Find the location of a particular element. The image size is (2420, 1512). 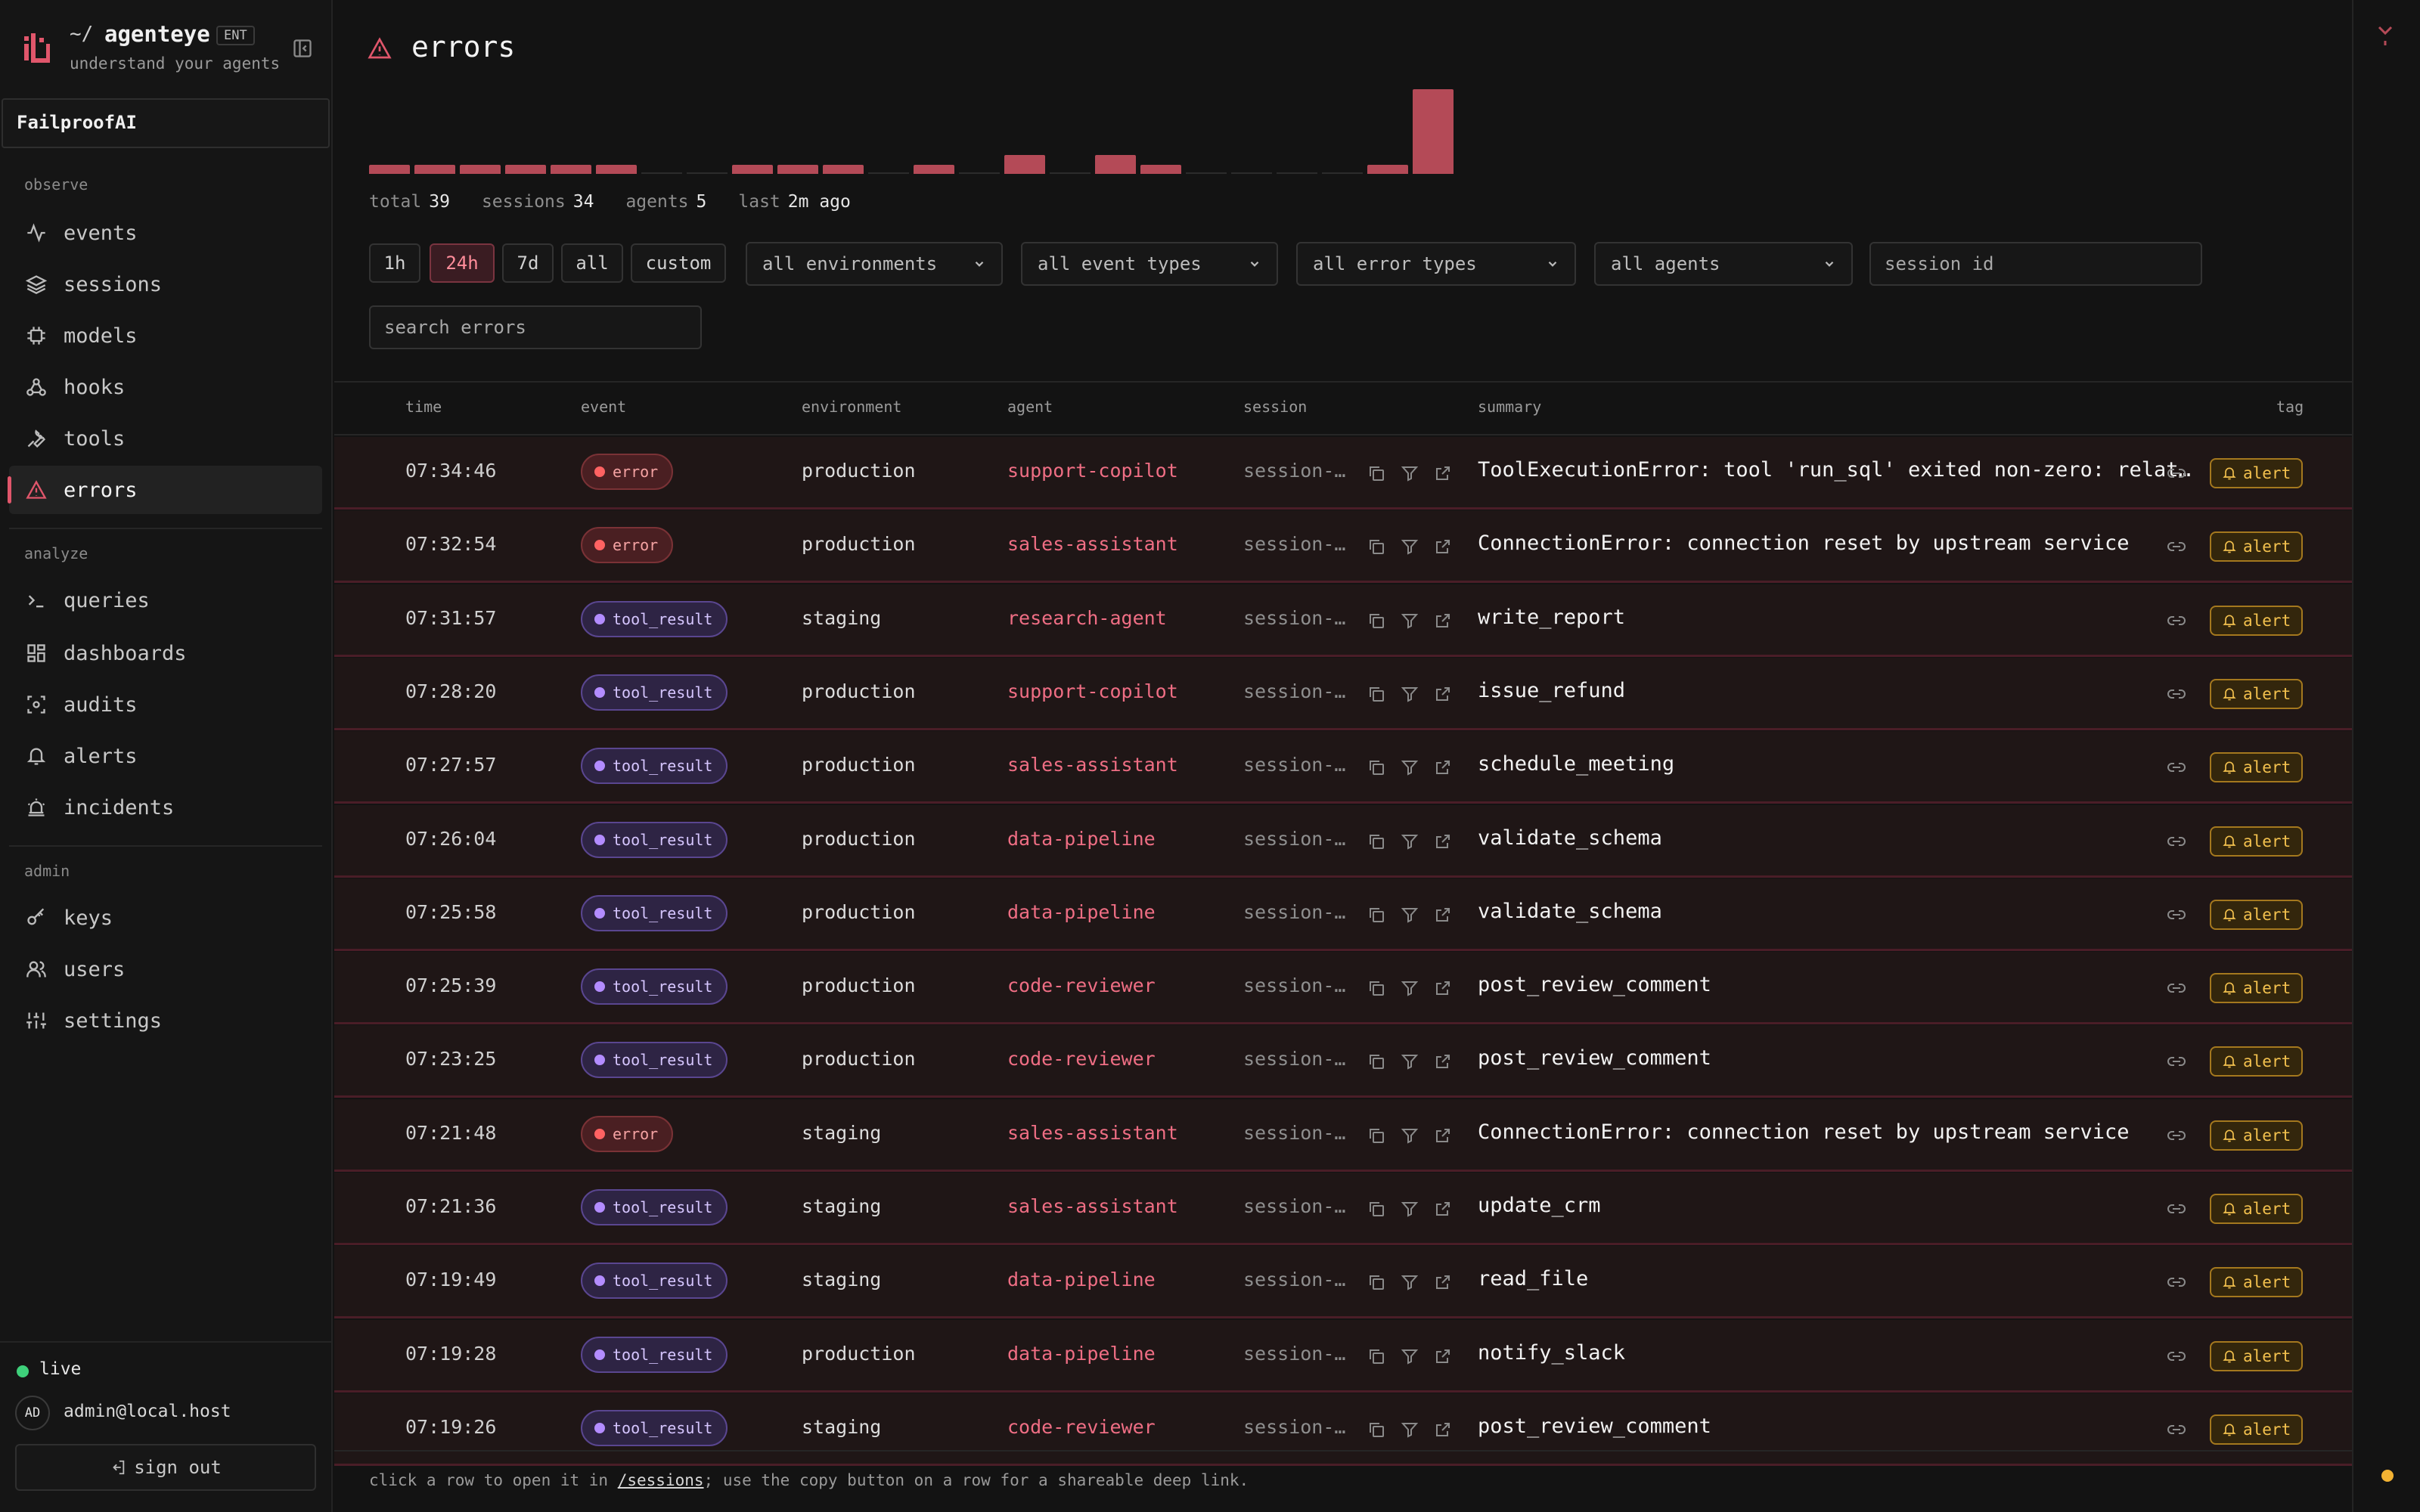

sign-out-button: sign out is located at coordinates (165, 1467).